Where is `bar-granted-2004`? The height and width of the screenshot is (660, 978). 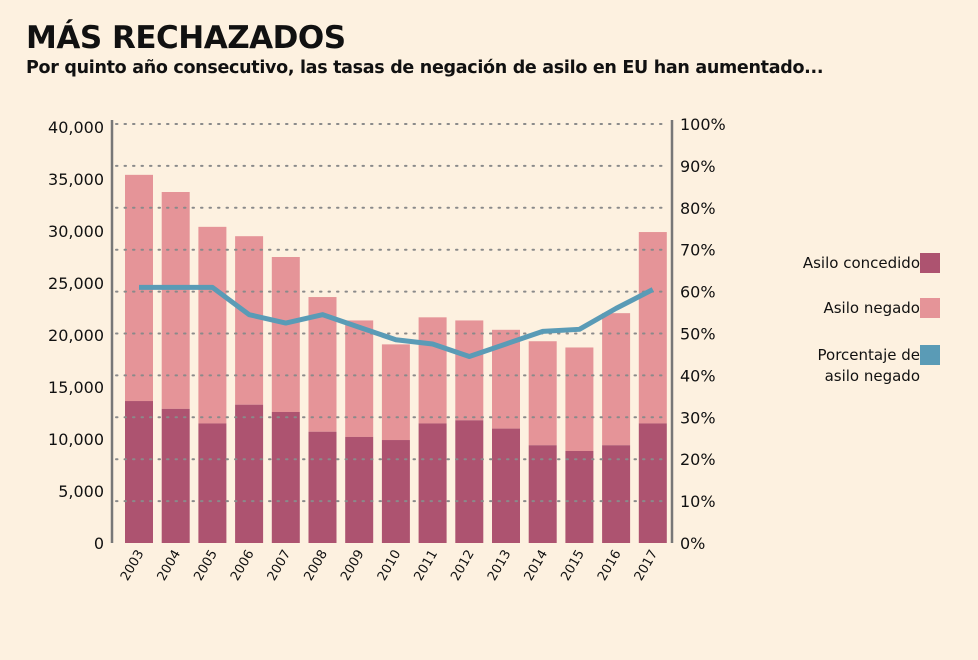 bar-granted-2004 is located at coordinates (175, 475).